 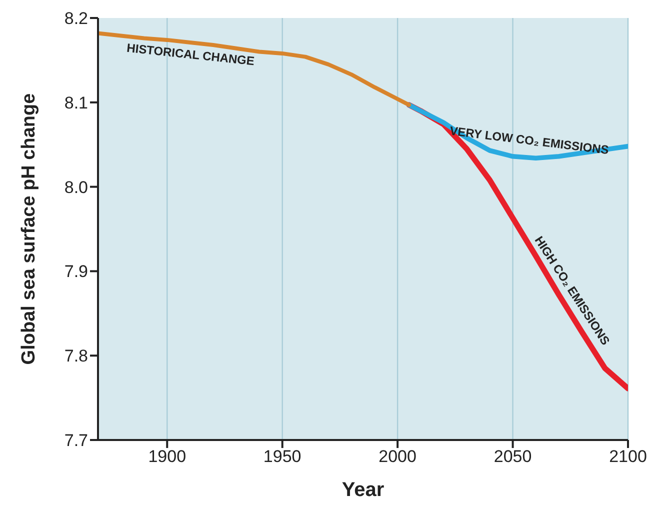 What do you see at coordinates (76, 272) in the screenshot?
I see `y-tick-label: 7.9` at bounding box center [76, 272].